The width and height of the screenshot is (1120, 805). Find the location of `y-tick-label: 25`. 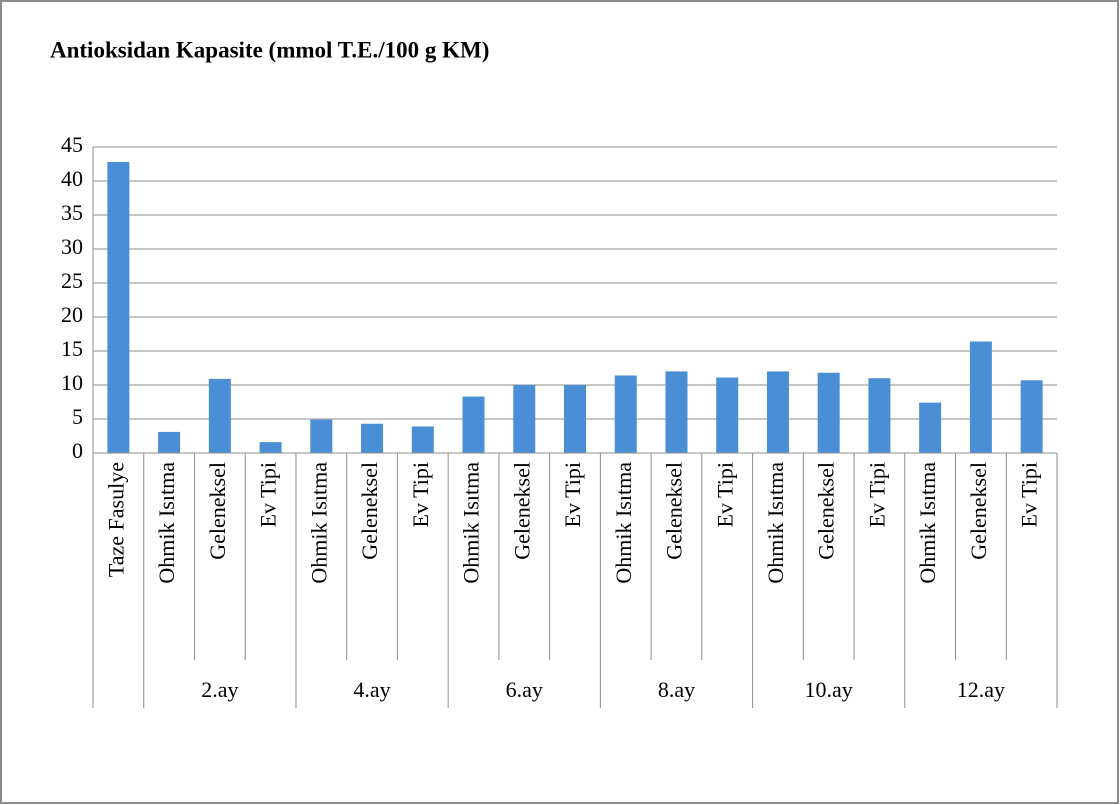

y-tick-label: 25 is located at coordinates (72, 280).